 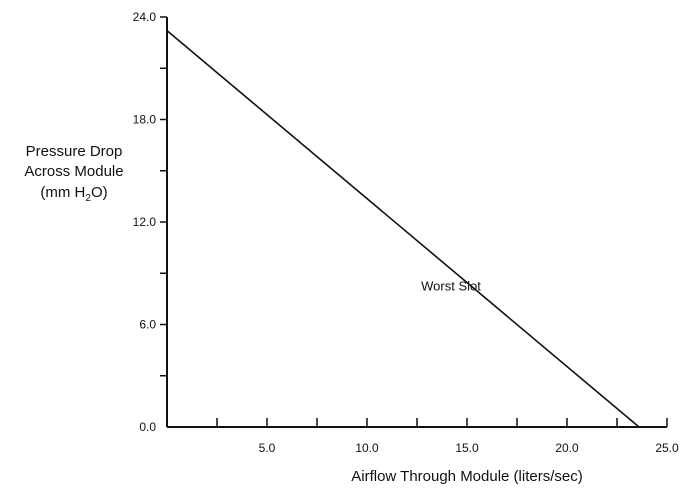 What do you see at coordinates (147, 325) in the screenshot?
I see `y-tick-label: 6.0` at bounding box center [147, 325].